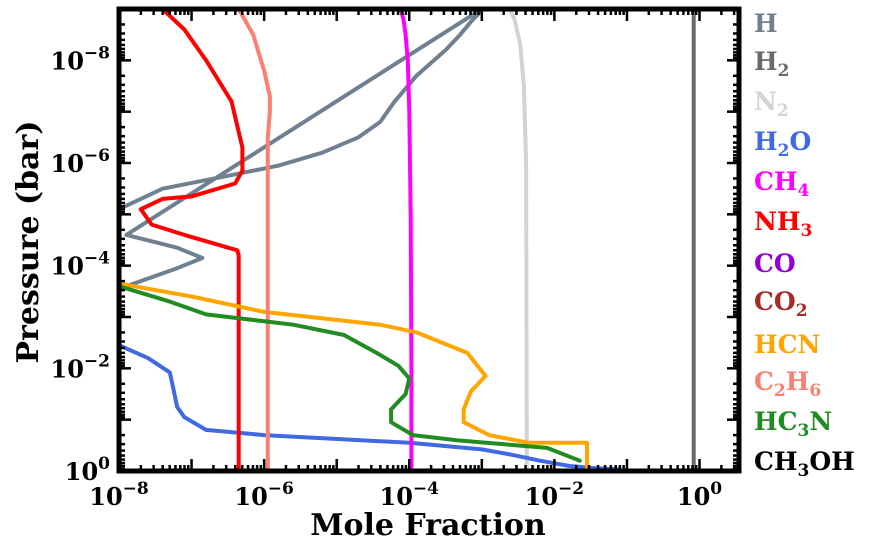 This screenshot has height=552, width=871. I want to click on y-tick-label: 10⁻⁶, so click(80, 162).